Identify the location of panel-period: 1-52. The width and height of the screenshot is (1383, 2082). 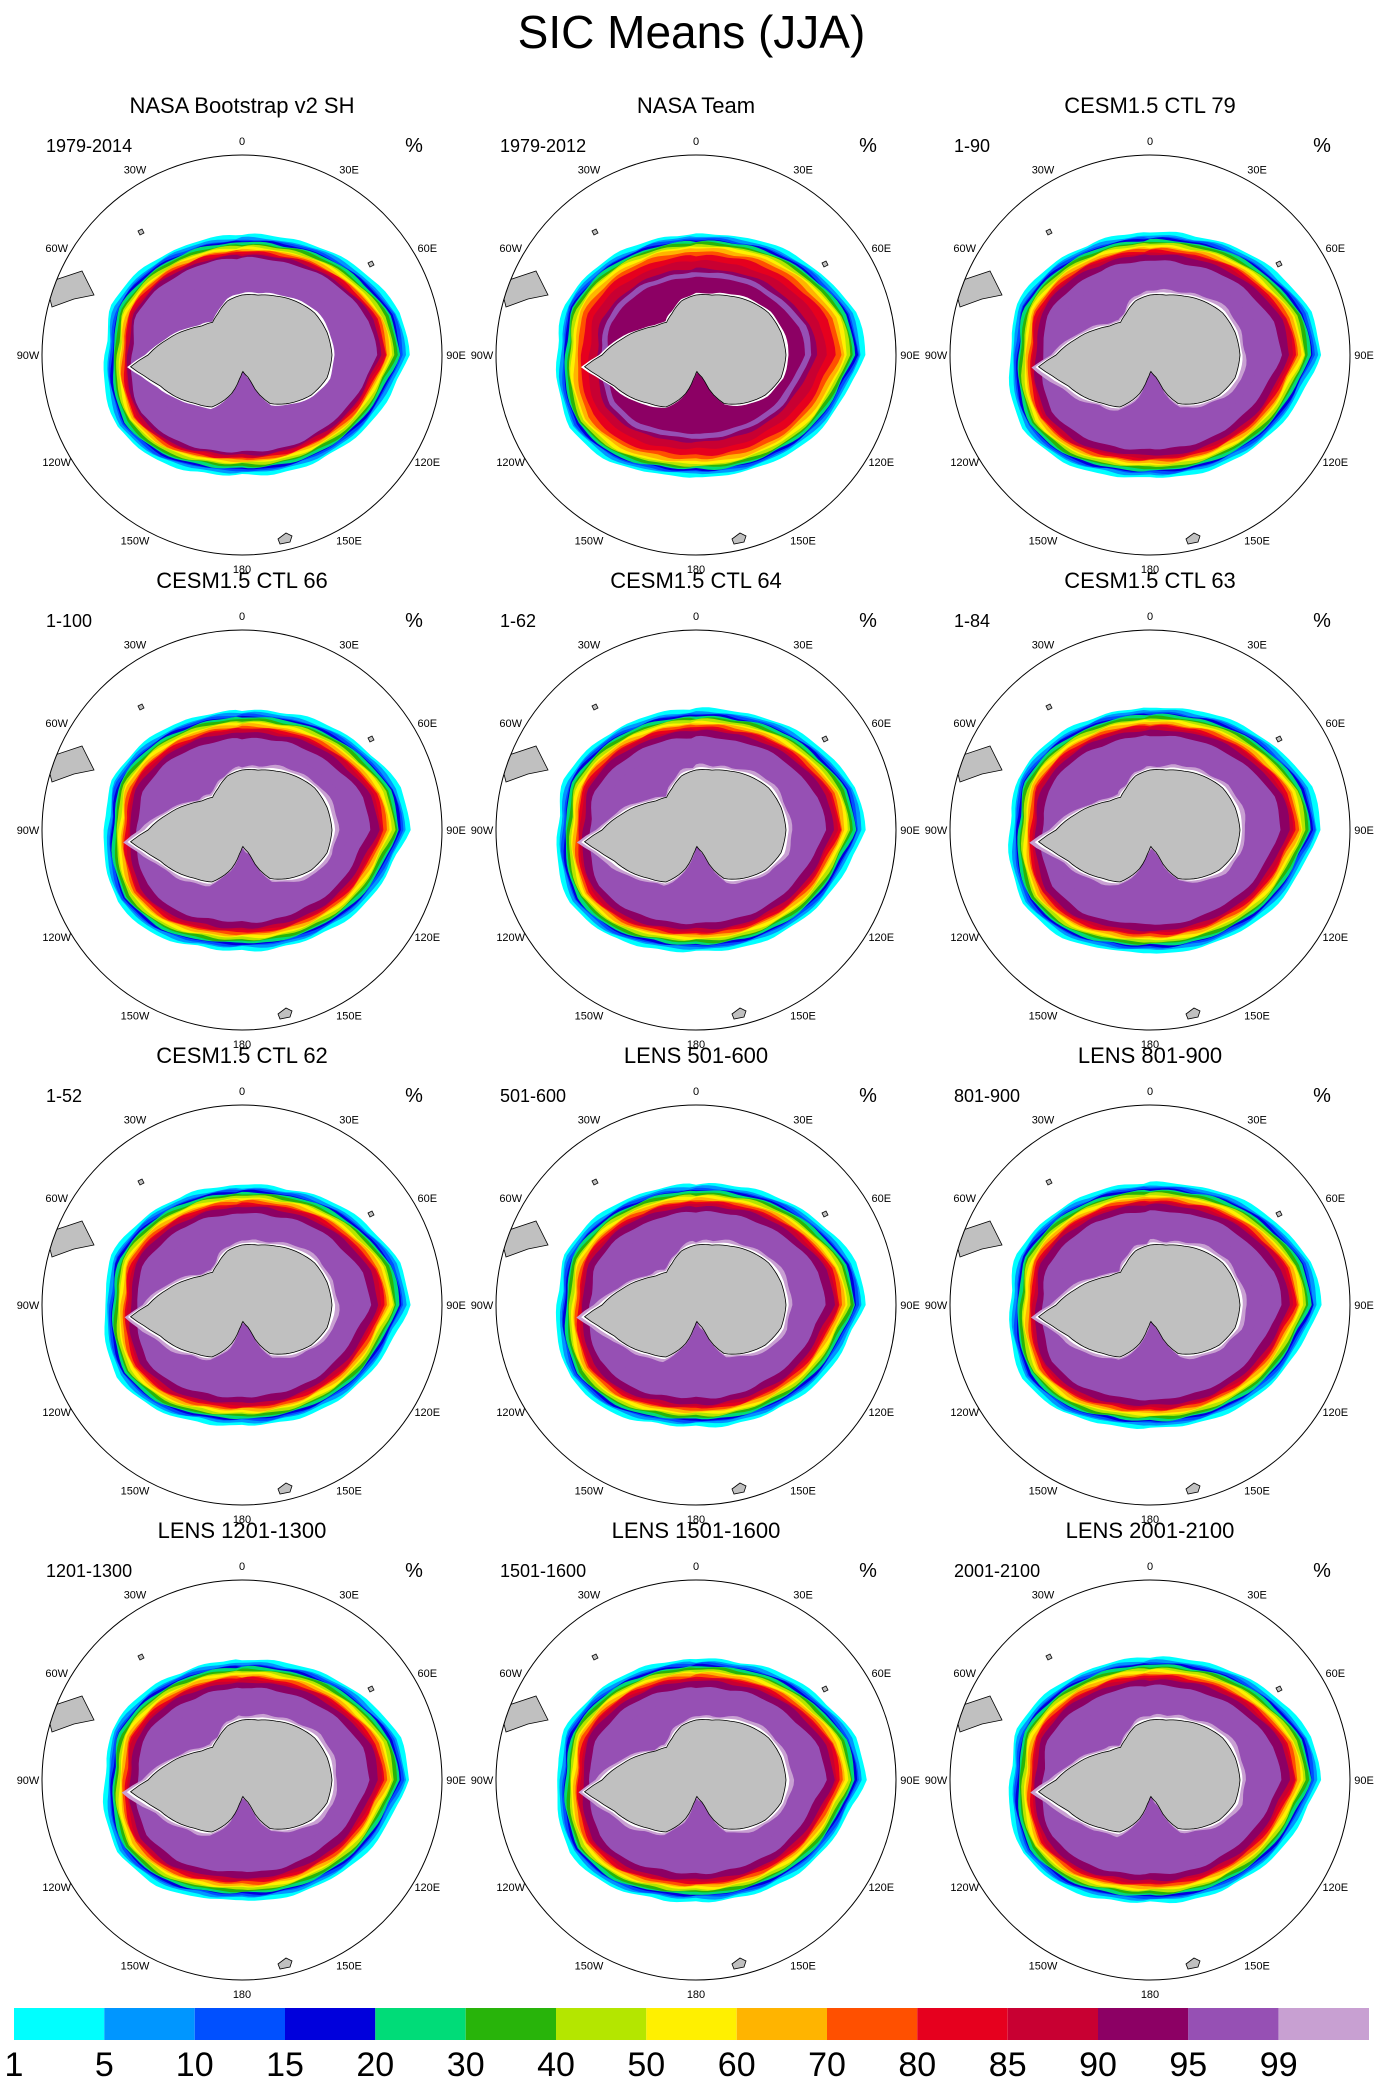
(64, 1096).